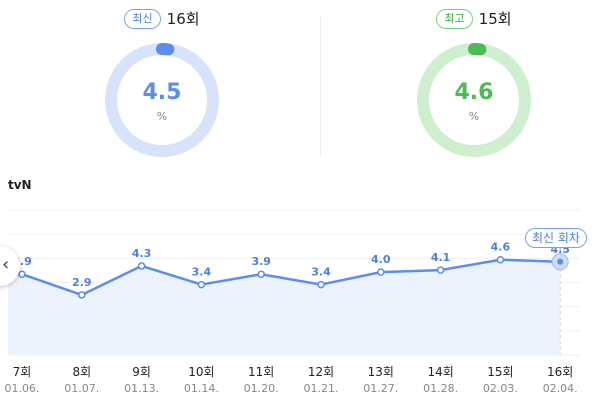 The height and width of the screenshot is (405, 596). I want to click on x-tick-episode: 15회, so click(500, 372).